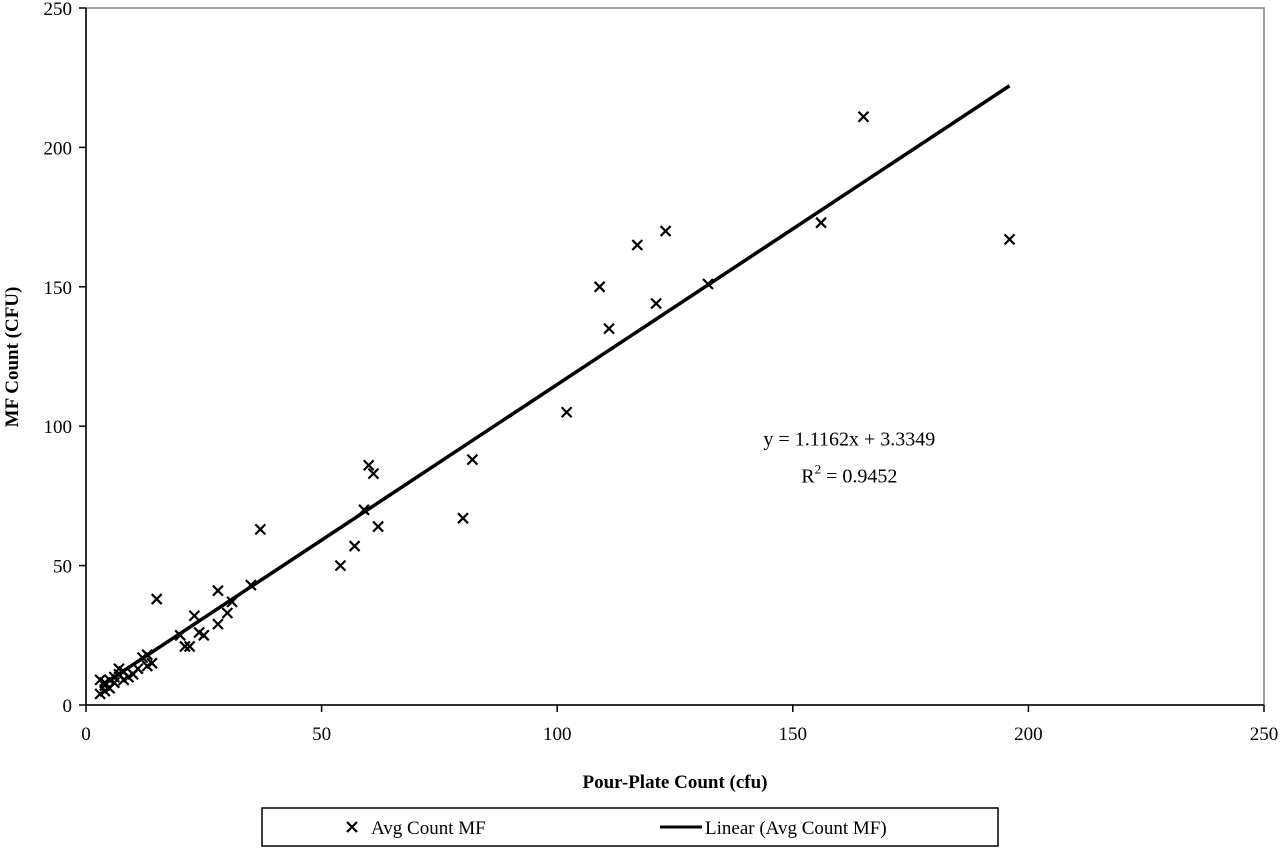 This screenshot has width=1280, height=848. Describe the element at coordinates (674, 782) in the screenshot. I see `x-axis-title: Pour-Plate Count (cfu)` at that location.